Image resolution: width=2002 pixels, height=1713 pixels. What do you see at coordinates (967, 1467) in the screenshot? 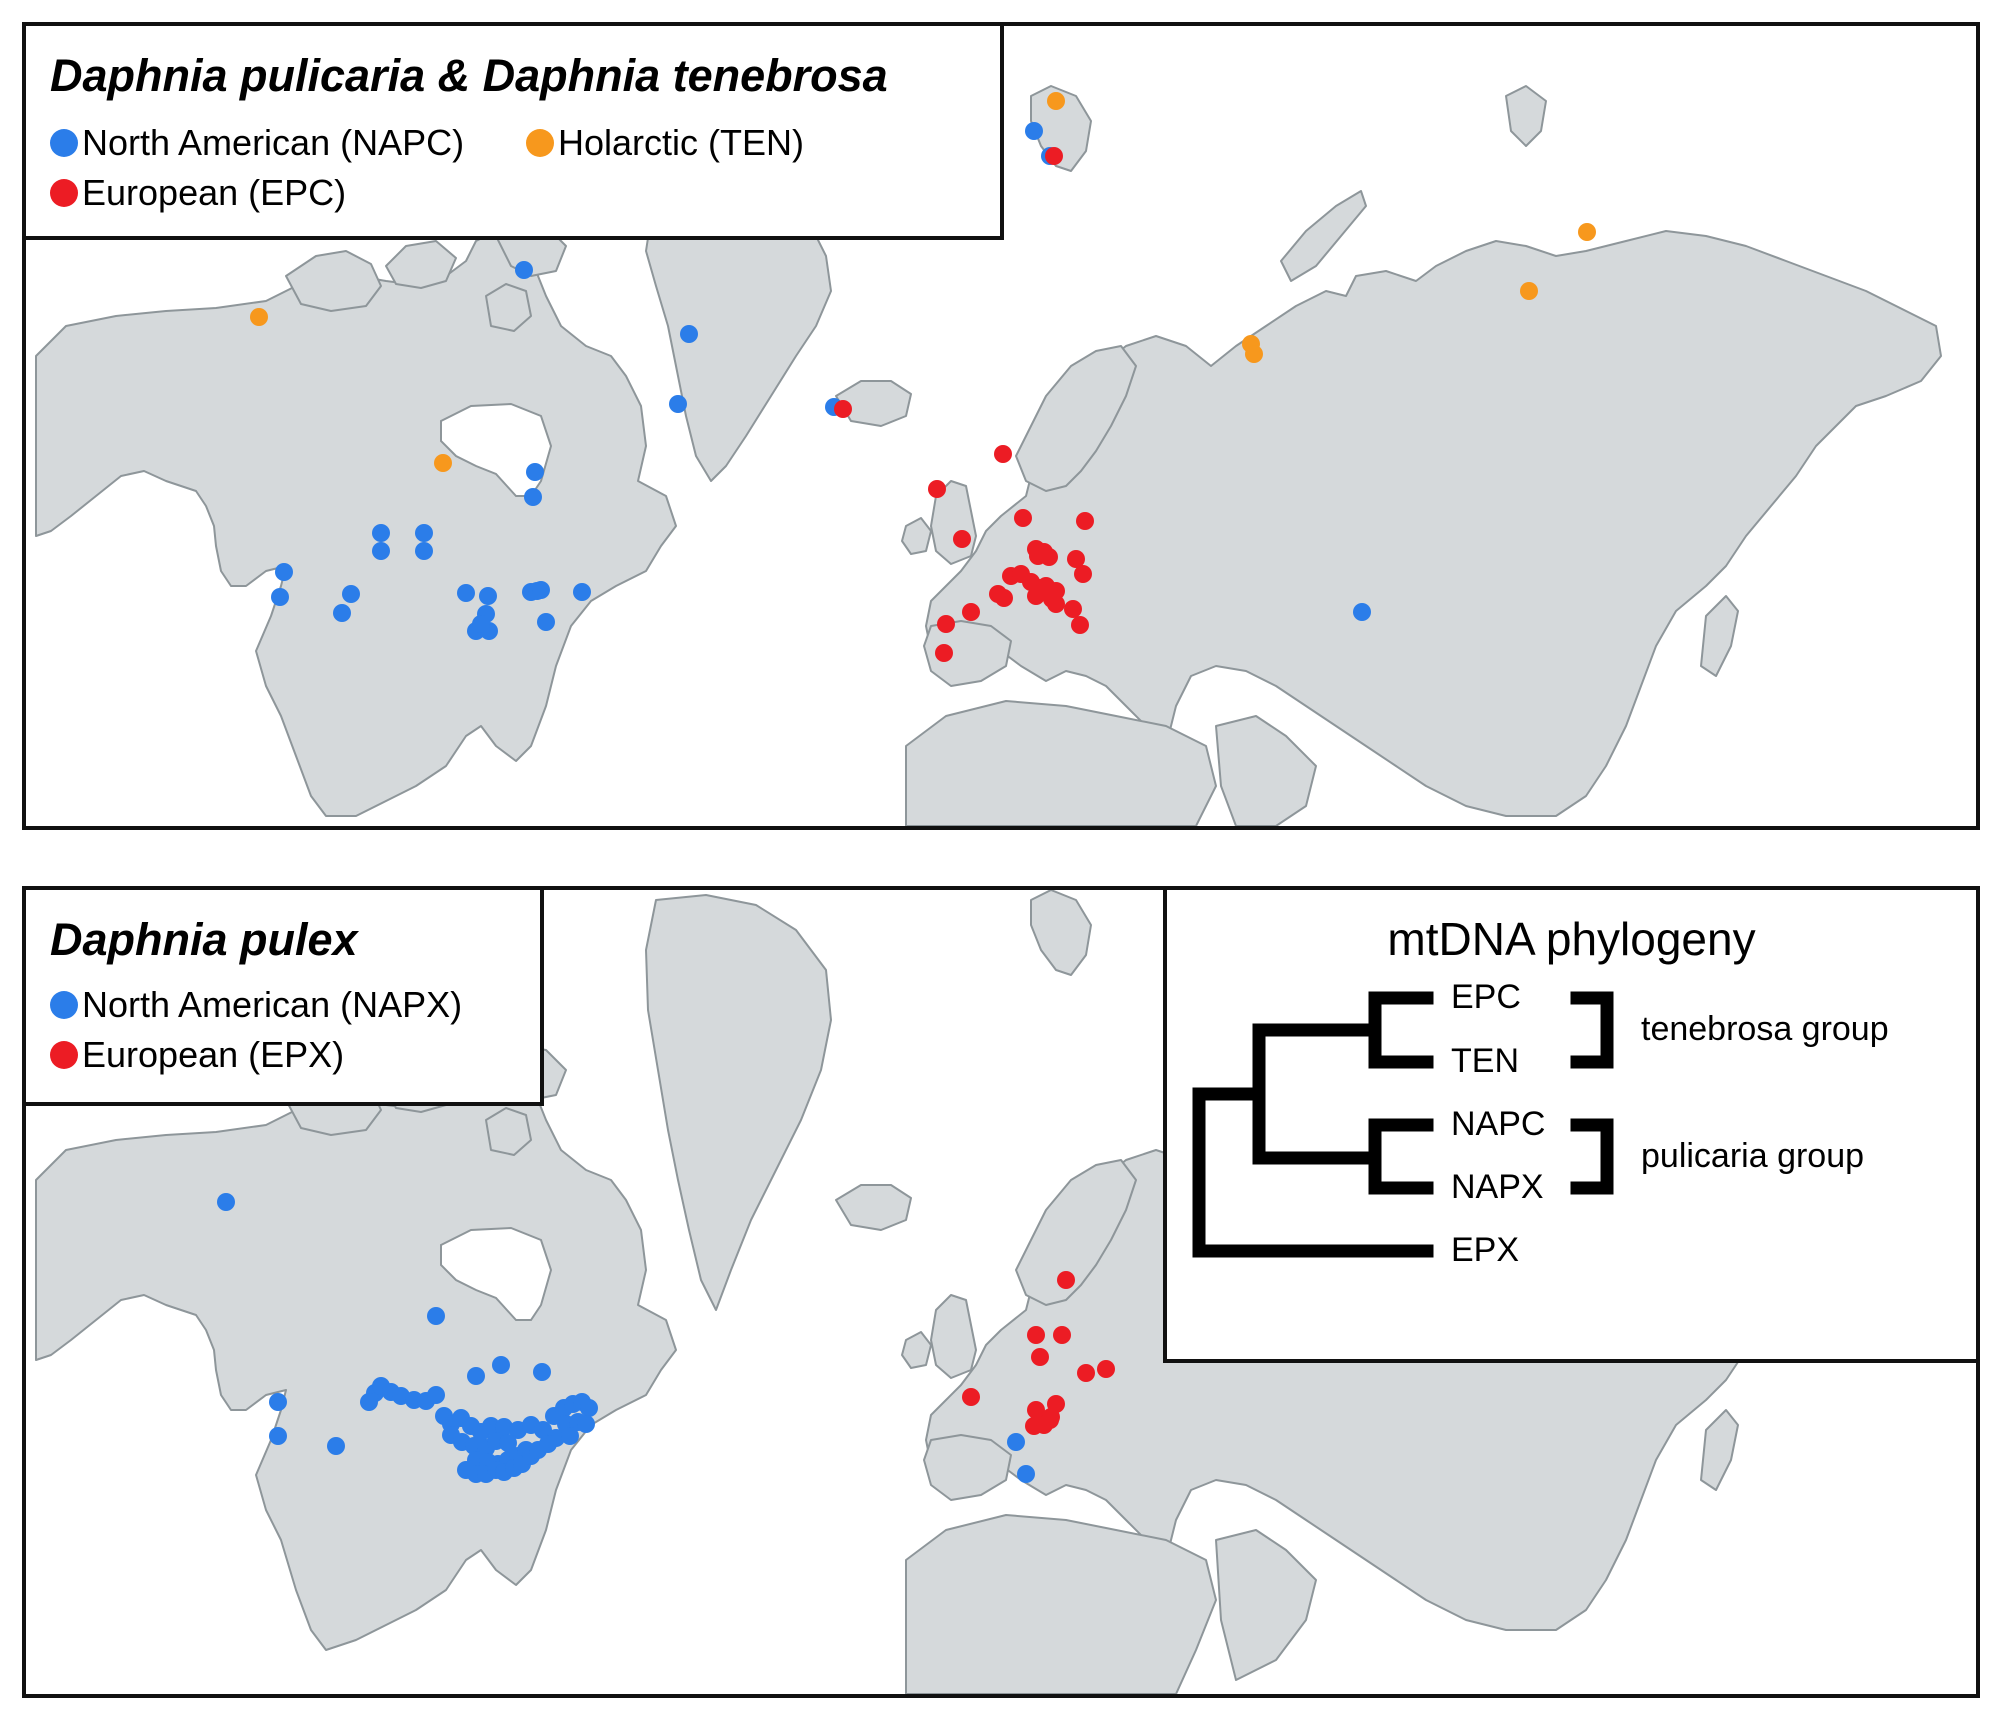
I see `iberia-landmass` at bounding box center [967, 1467].